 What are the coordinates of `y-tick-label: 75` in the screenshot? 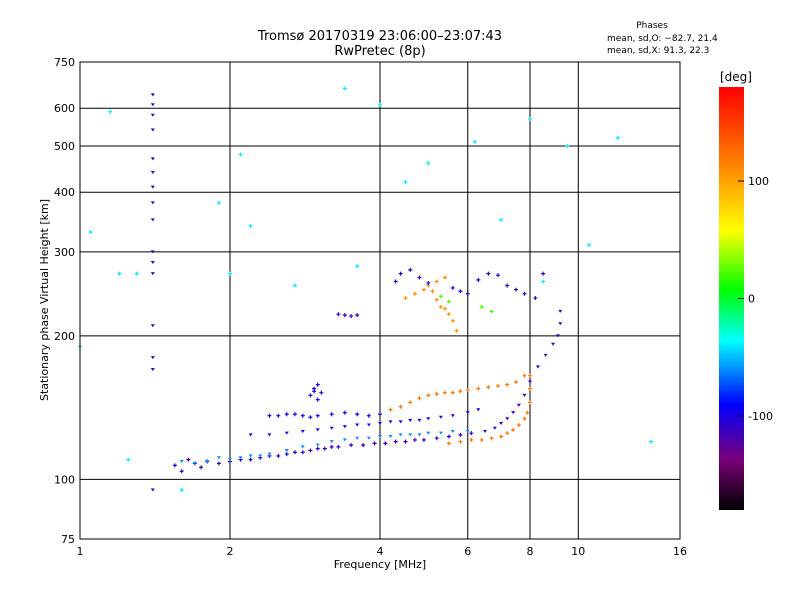 It's located at (68, 539).